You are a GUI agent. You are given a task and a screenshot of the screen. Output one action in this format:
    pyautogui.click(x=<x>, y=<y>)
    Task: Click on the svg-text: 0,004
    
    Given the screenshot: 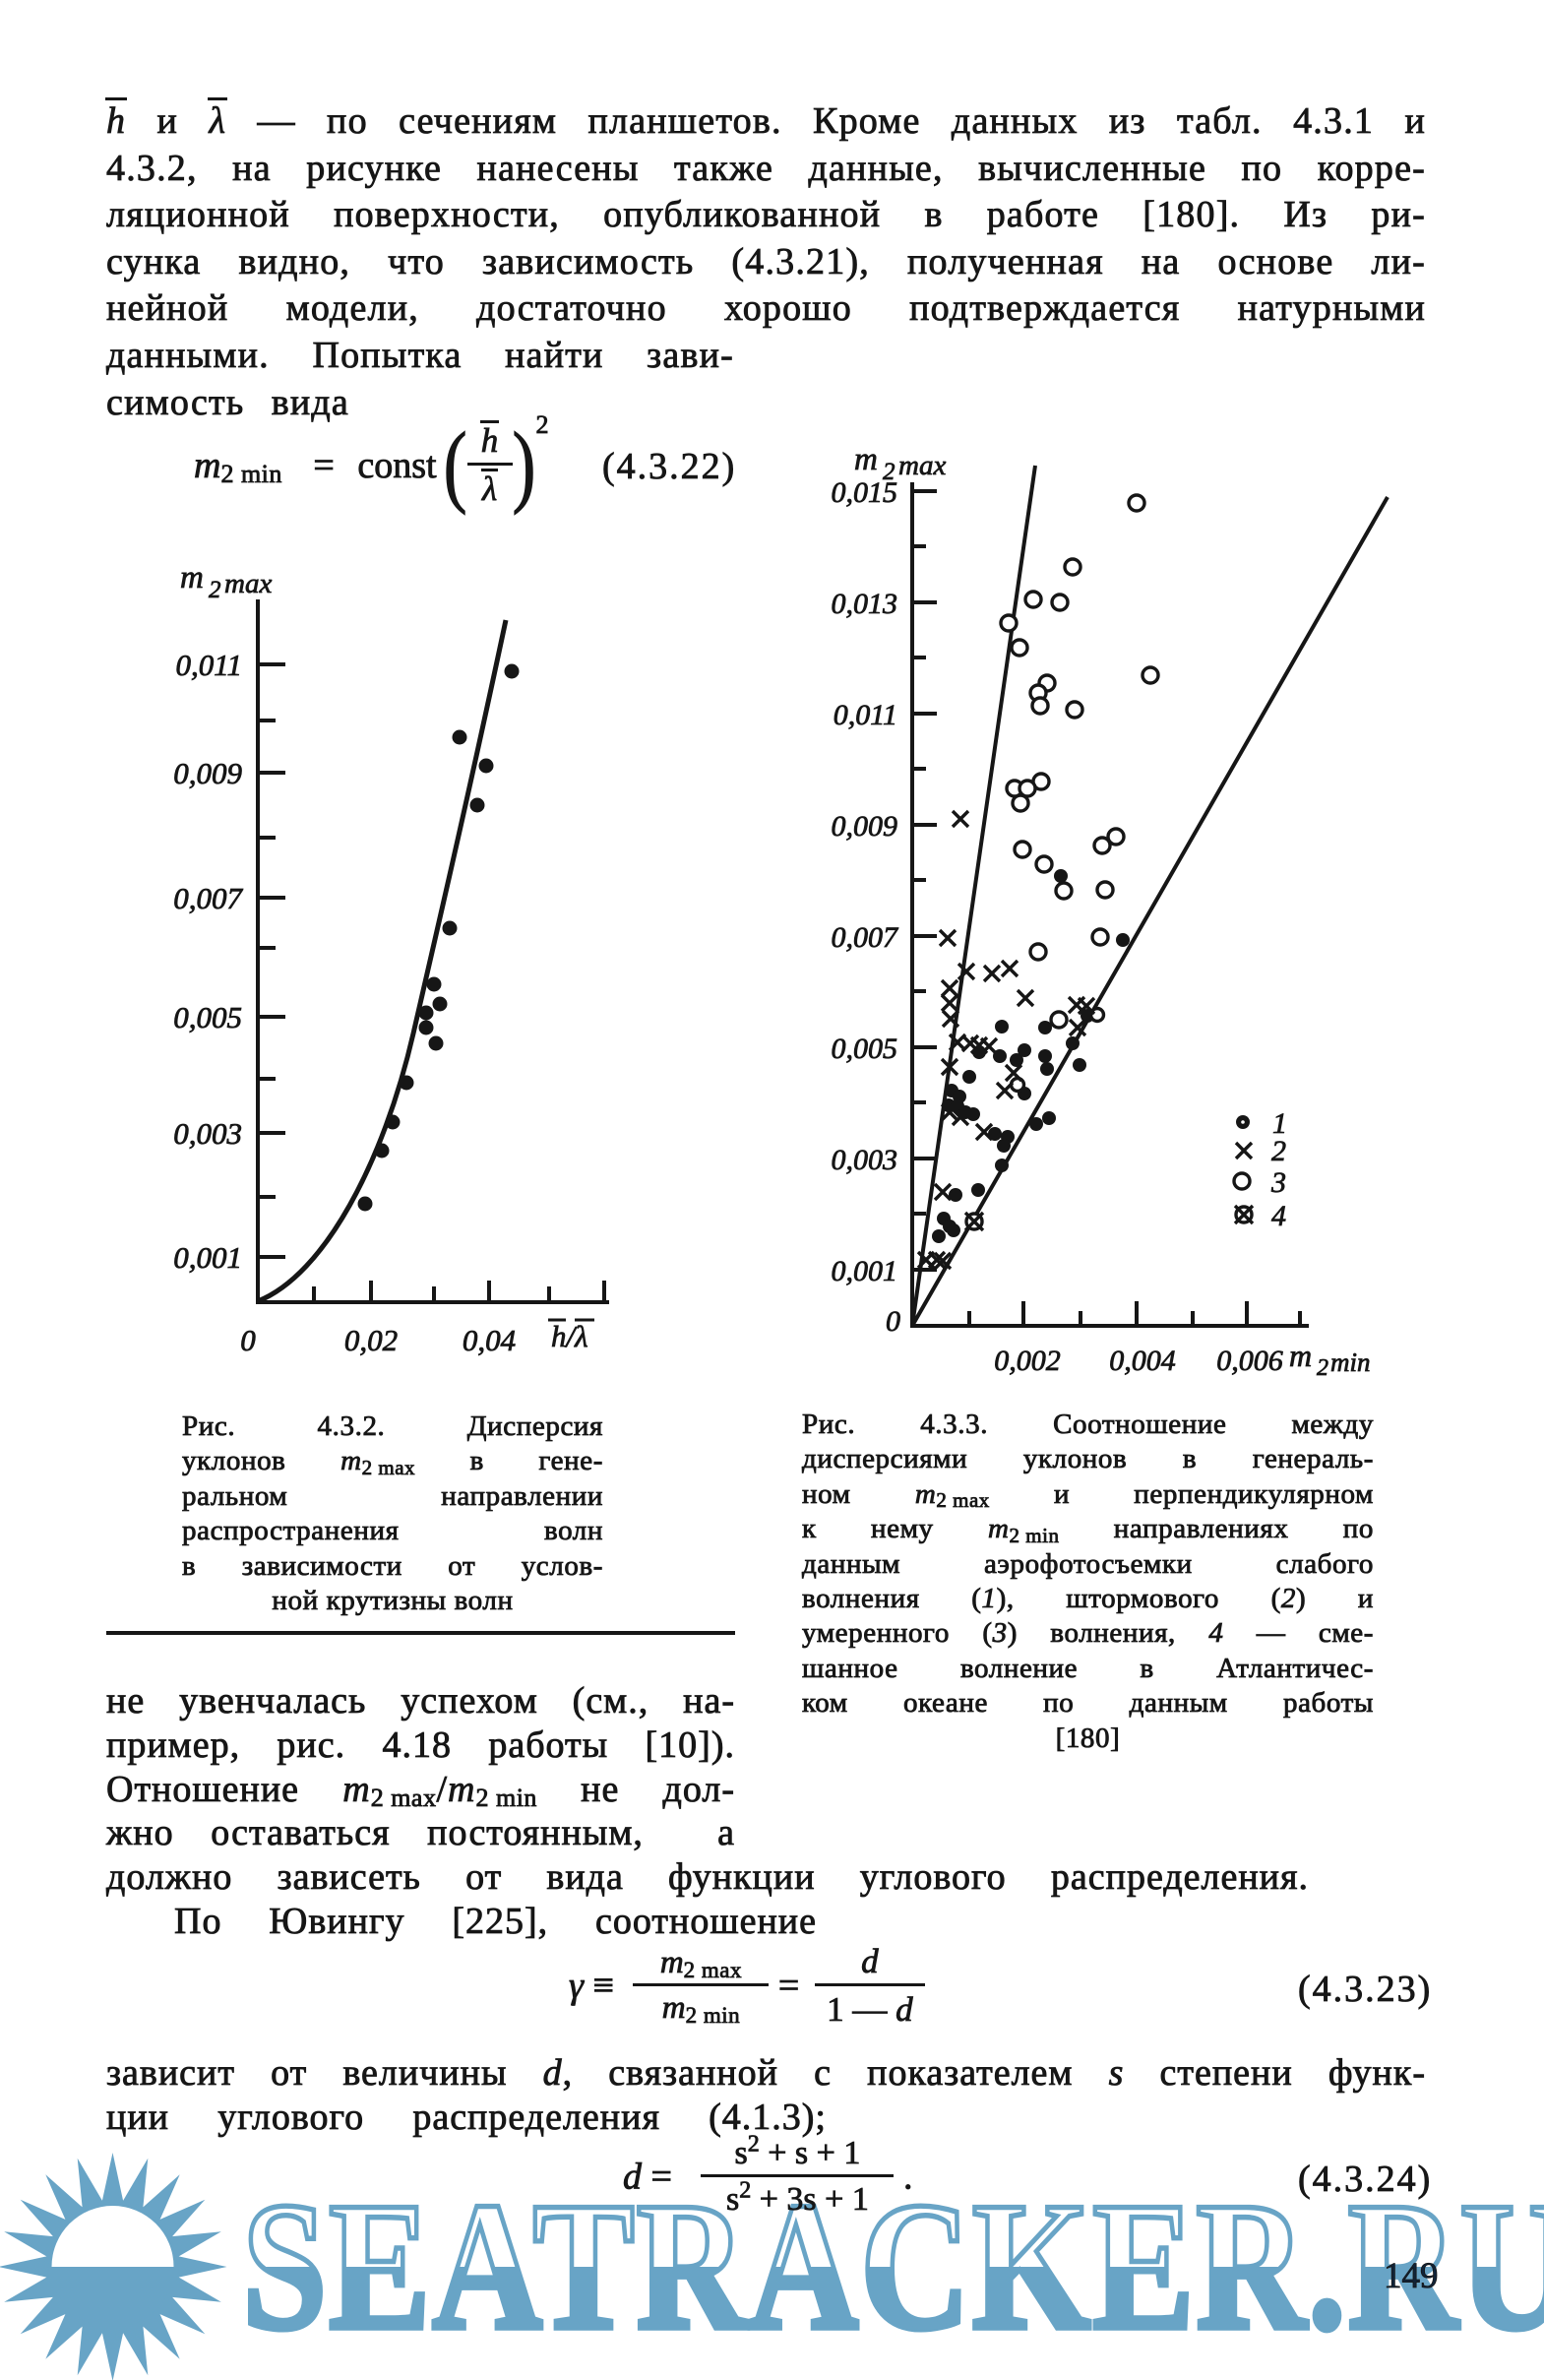 What is the action you would take?
    pyautogui.click(x=1143, y=1361)
    